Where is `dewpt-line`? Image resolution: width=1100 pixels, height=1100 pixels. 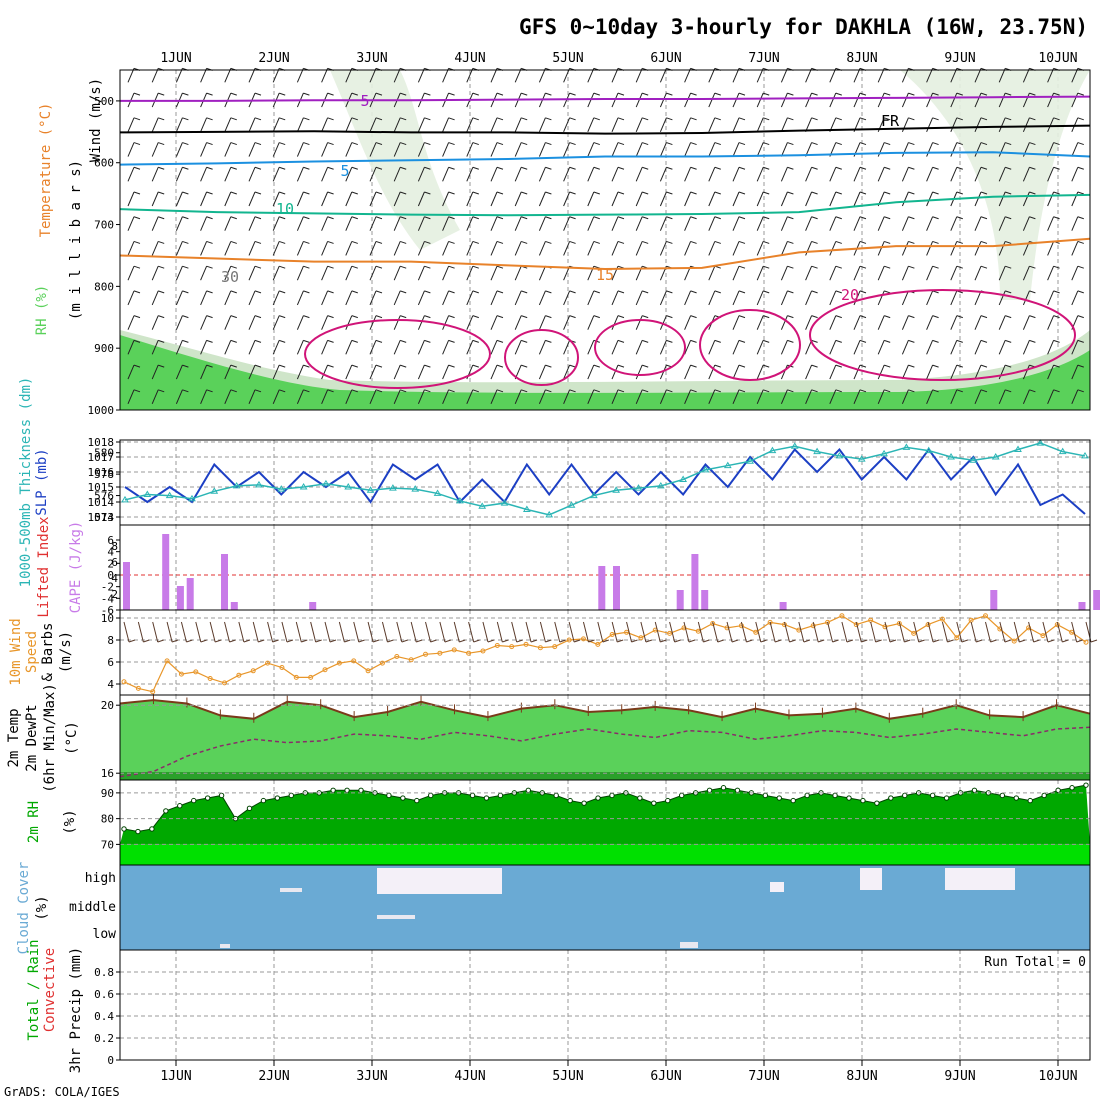 dewpt-line is located at coordinates (605, 752).